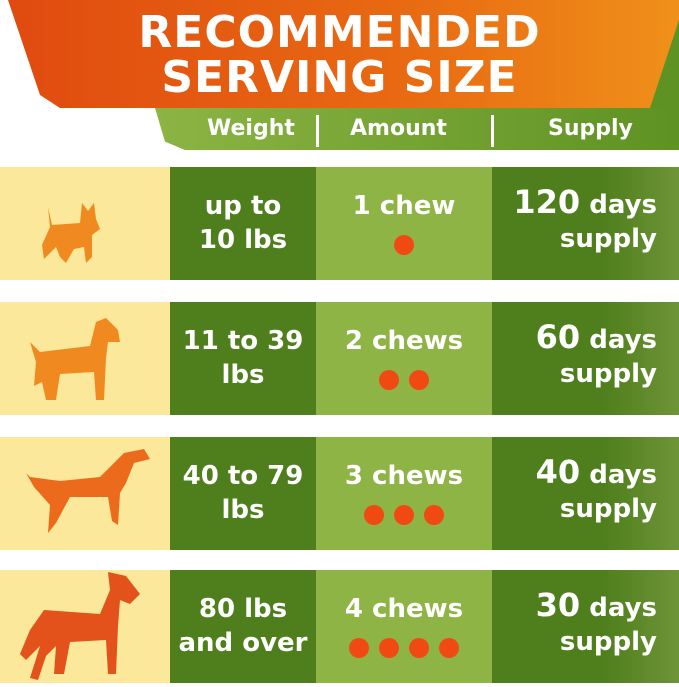  What do you see at coordinates (404, 609) in the screenshot?
I see `amount-label: 4 chews` at bounding box center [404, 609].